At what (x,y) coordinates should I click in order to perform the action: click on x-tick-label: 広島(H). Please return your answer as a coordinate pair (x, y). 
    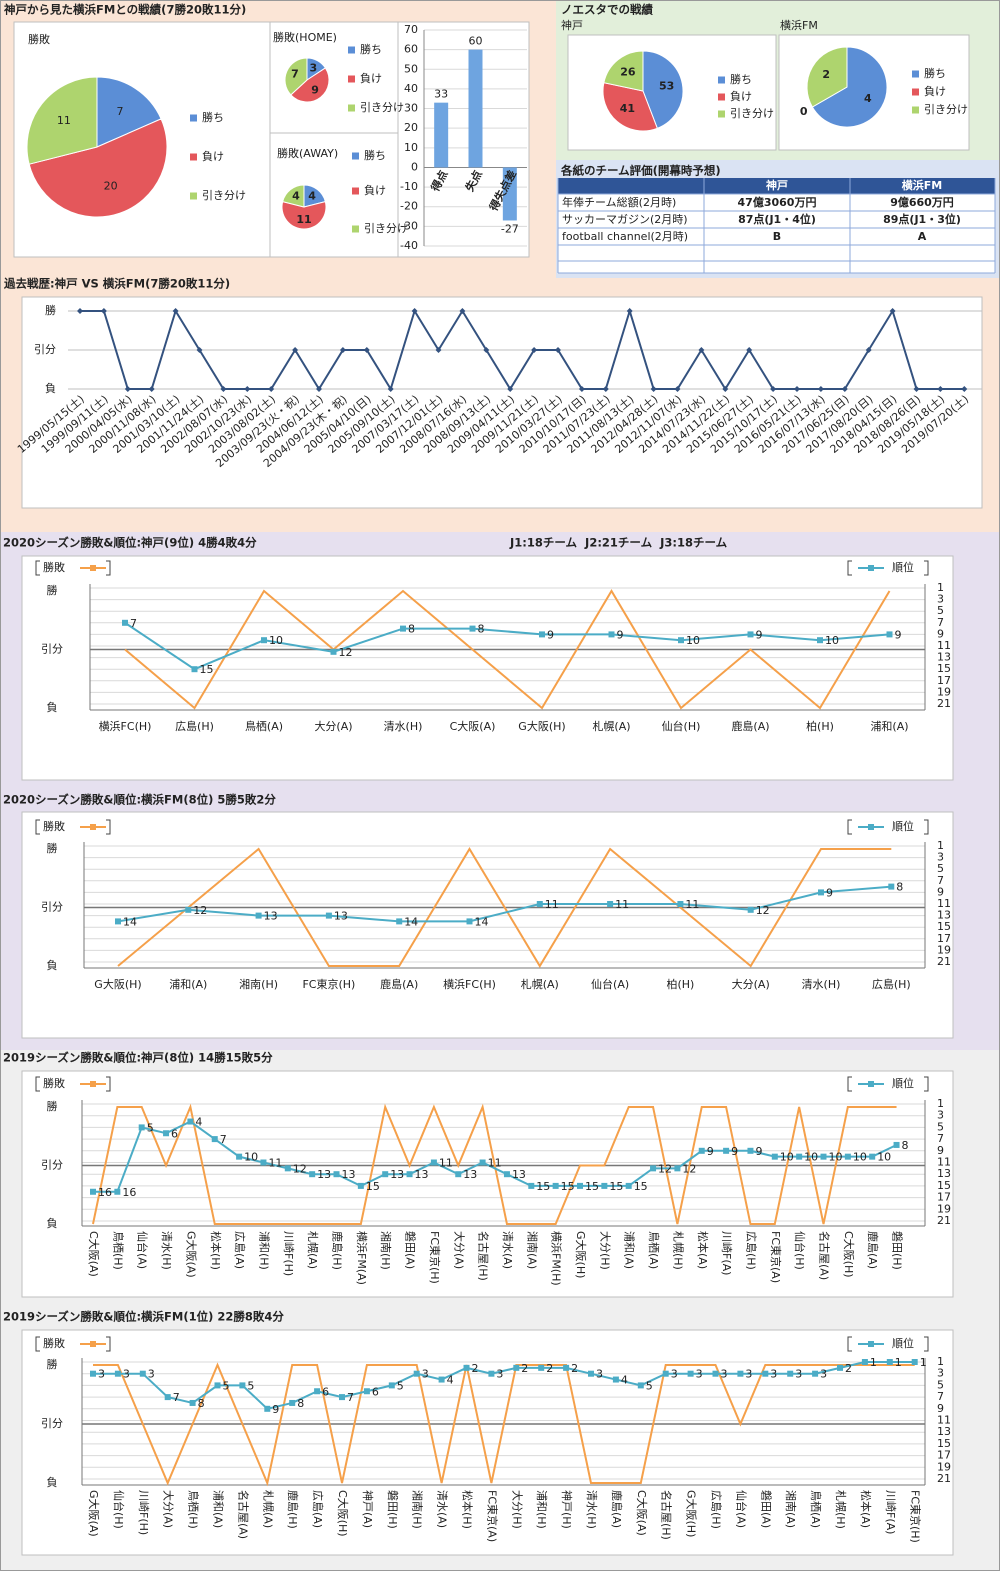
    Looking at the image, I should click on (751, 1250).